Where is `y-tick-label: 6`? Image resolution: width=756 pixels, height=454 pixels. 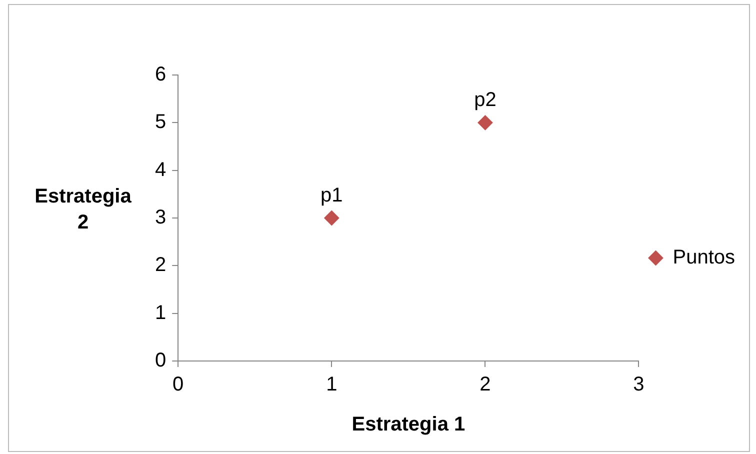
y-tick-label: 6 is located at coordinates (160, 75).